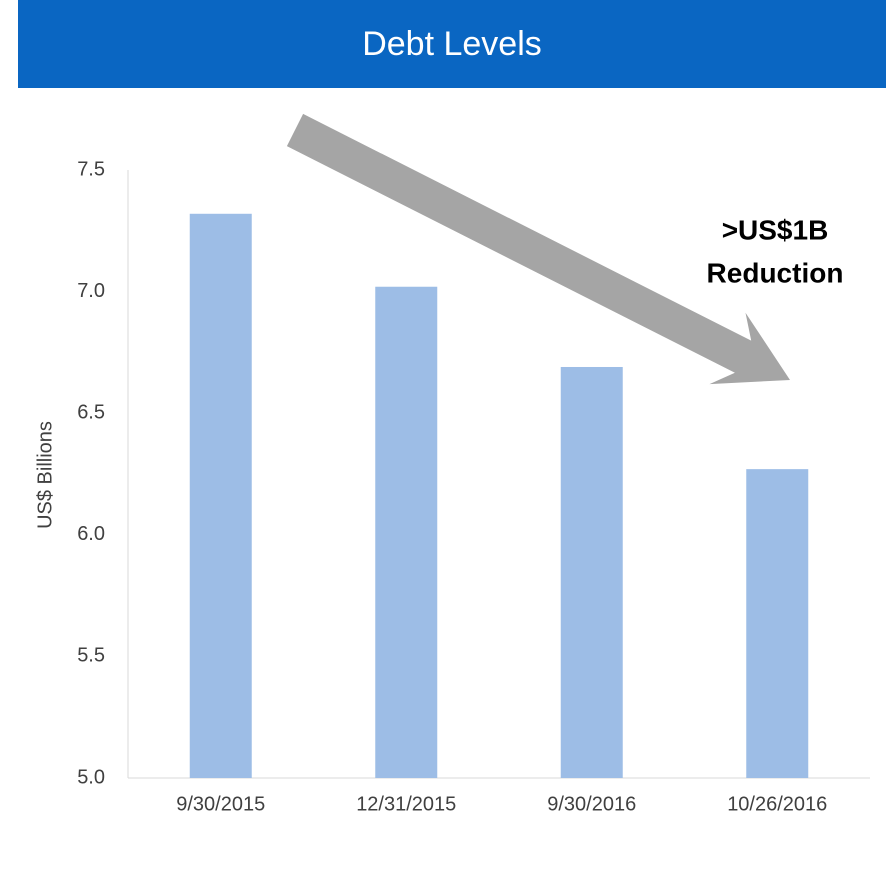 The width and height of the screenshot is (886, 893). I want to click on x-tick-label: 12/31/2015, so click(406, 804).